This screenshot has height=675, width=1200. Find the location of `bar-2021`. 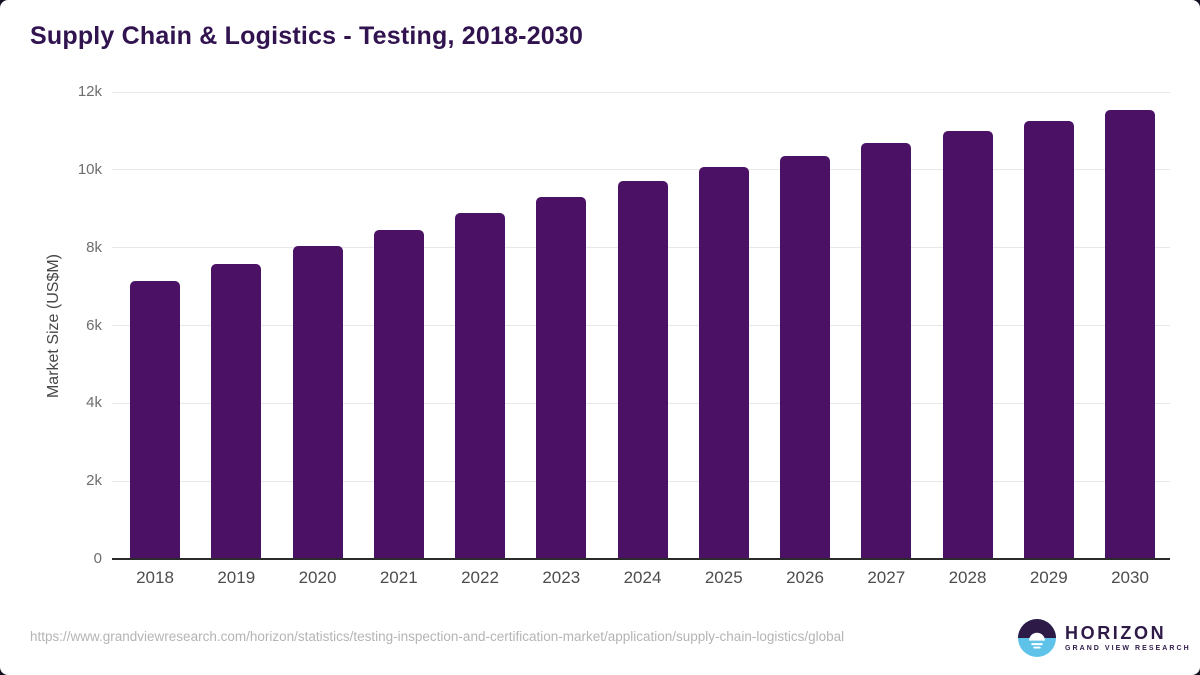

bar-2021 is located at coordinates (398, 394).